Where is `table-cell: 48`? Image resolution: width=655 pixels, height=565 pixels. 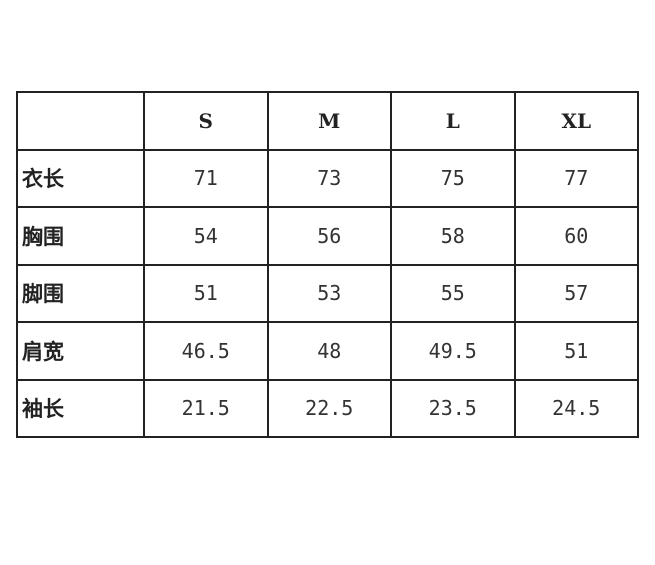 table-cell: 48 is located at coordinates (329, 351).